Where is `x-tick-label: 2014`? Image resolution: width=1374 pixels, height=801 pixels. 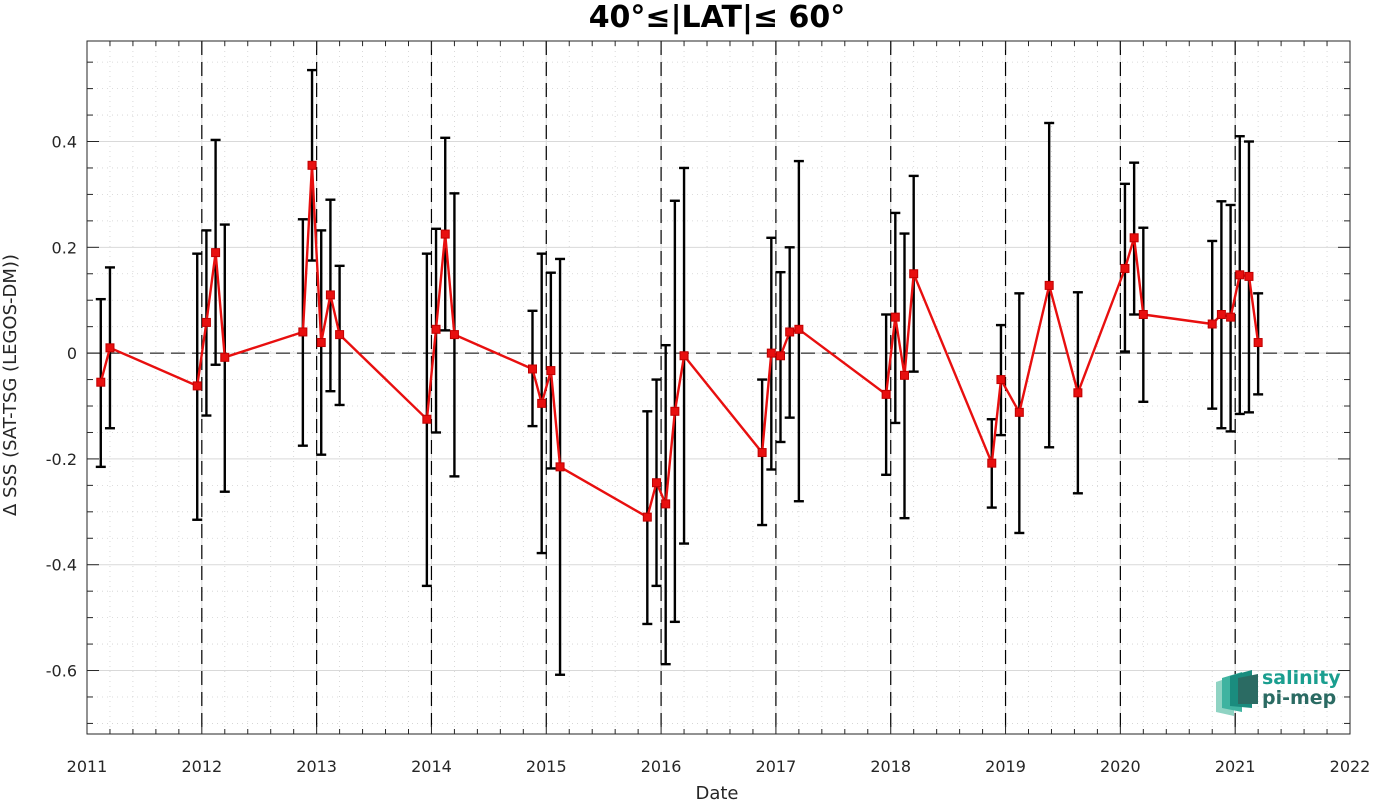
x-tick-label: 2014 is located at coordinates (431, 766).